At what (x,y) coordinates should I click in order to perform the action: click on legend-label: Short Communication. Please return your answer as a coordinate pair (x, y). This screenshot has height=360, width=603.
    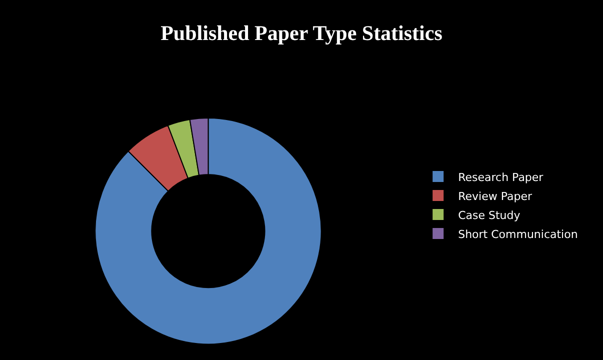
    Looking at the image, I should click on (518, 234).